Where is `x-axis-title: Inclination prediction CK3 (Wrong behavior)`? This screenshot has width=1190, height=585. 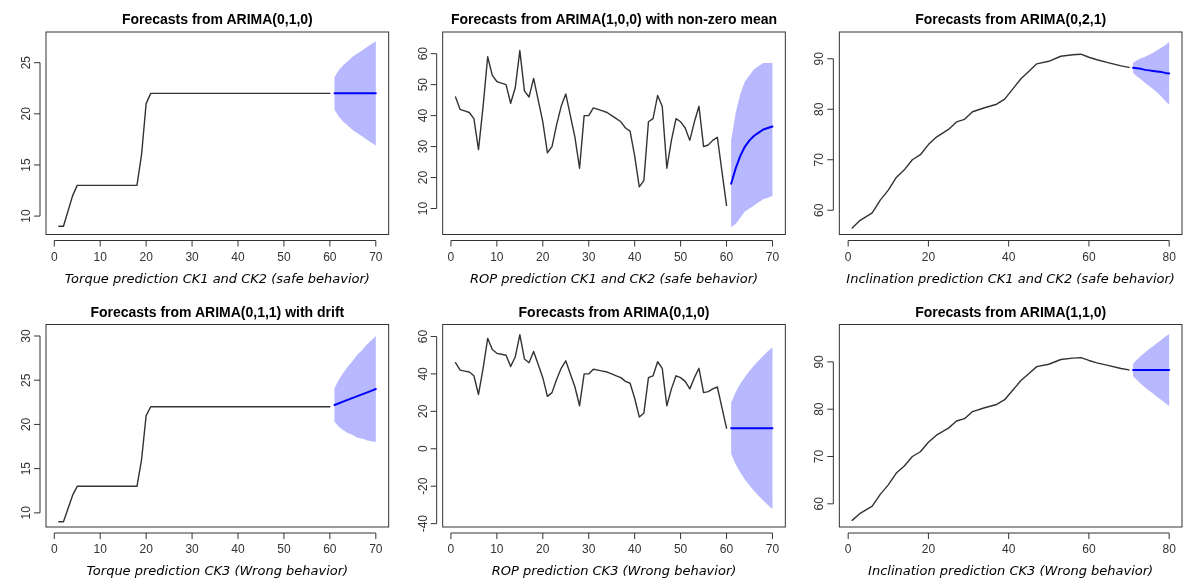 x-axis-title: Inclination prediction CK3 (Wrong behavior) is located at coordinates (1011, 570).